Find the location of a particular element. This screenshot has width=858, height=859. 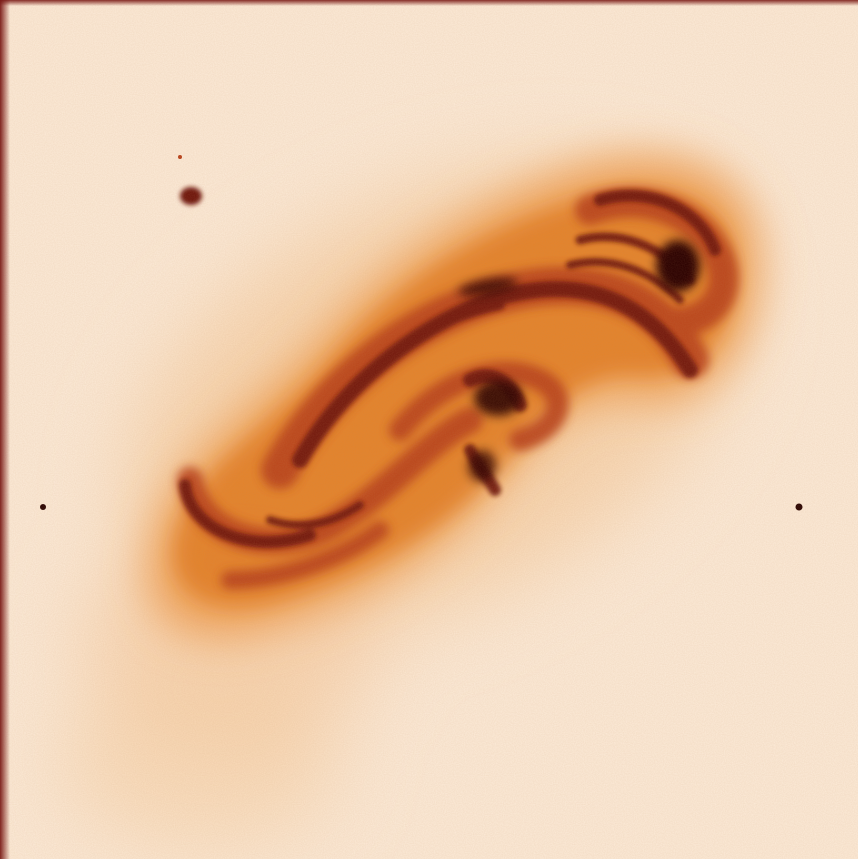

top-edge is located at coordinates (429, 3).